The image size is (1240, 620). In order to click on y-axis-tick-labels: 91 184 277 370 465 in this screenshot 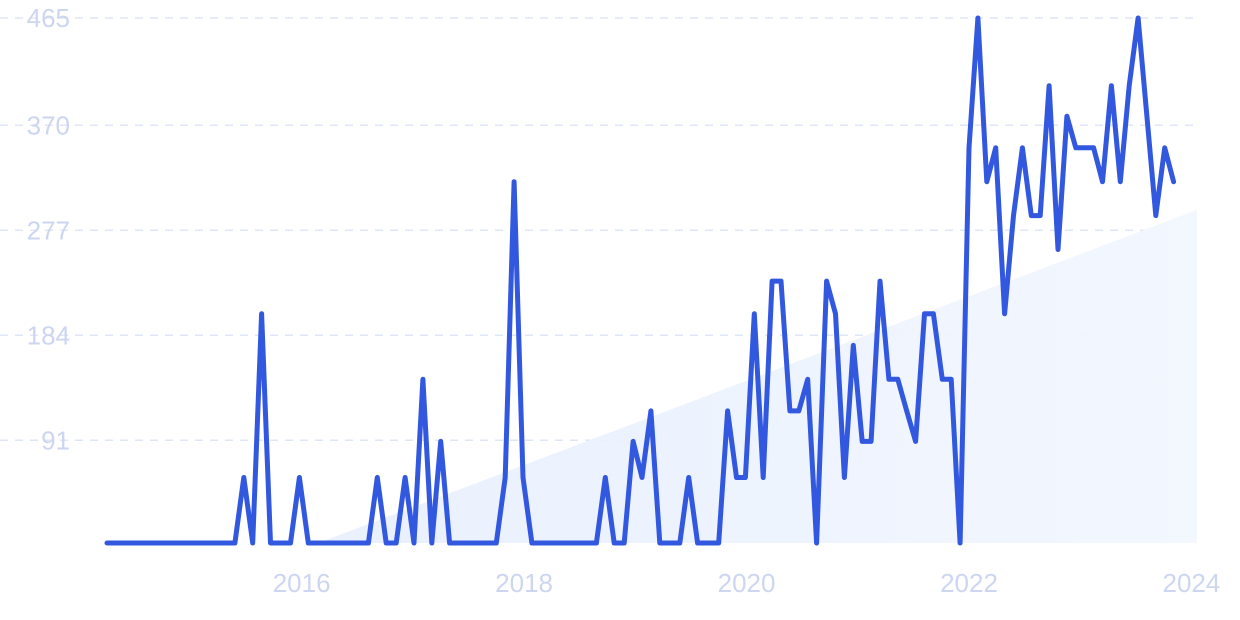, I will do `click(48, 229)`.